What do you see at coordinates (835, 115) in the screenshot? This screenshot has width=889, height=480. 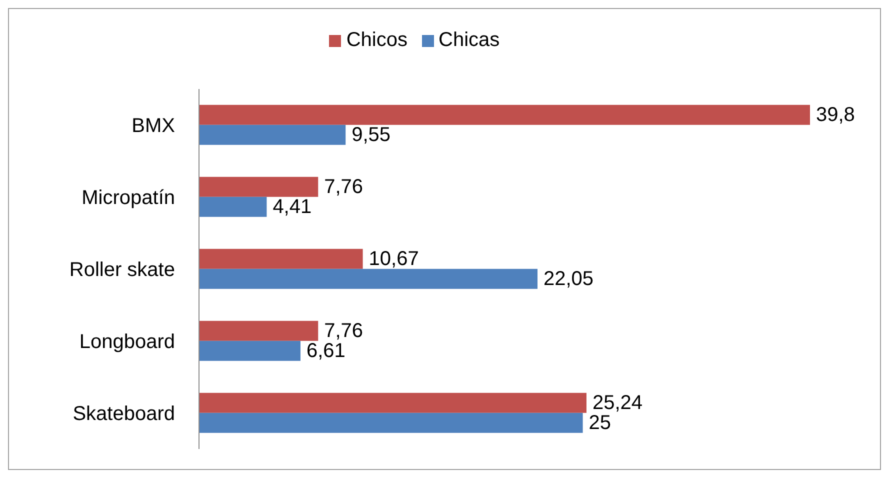 I see `data-label: 39,8` at bounding box center [835, 115].